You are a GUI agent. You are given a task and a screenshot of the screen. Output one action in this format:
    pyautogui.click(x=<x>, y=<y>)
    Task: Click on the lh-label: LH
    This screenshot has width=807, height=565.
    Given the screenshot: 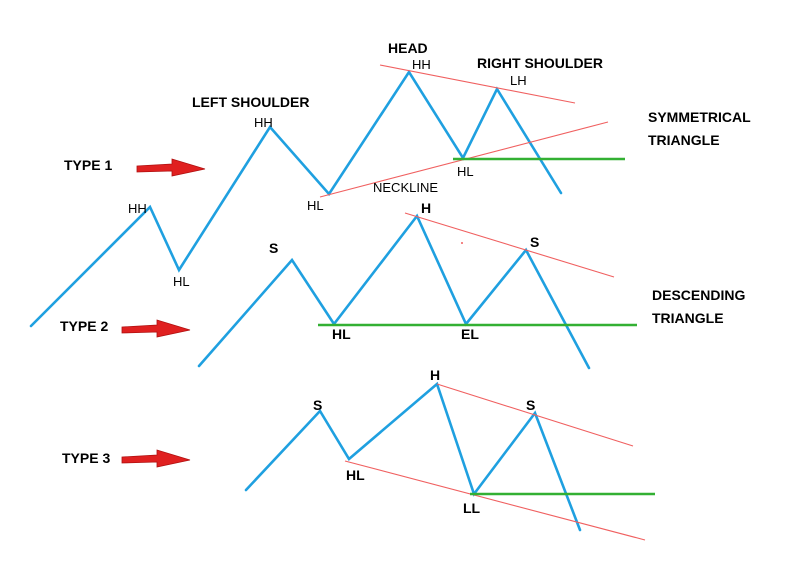 What is the action you would take?
    pyautogui.click(x=518, y=80)
    